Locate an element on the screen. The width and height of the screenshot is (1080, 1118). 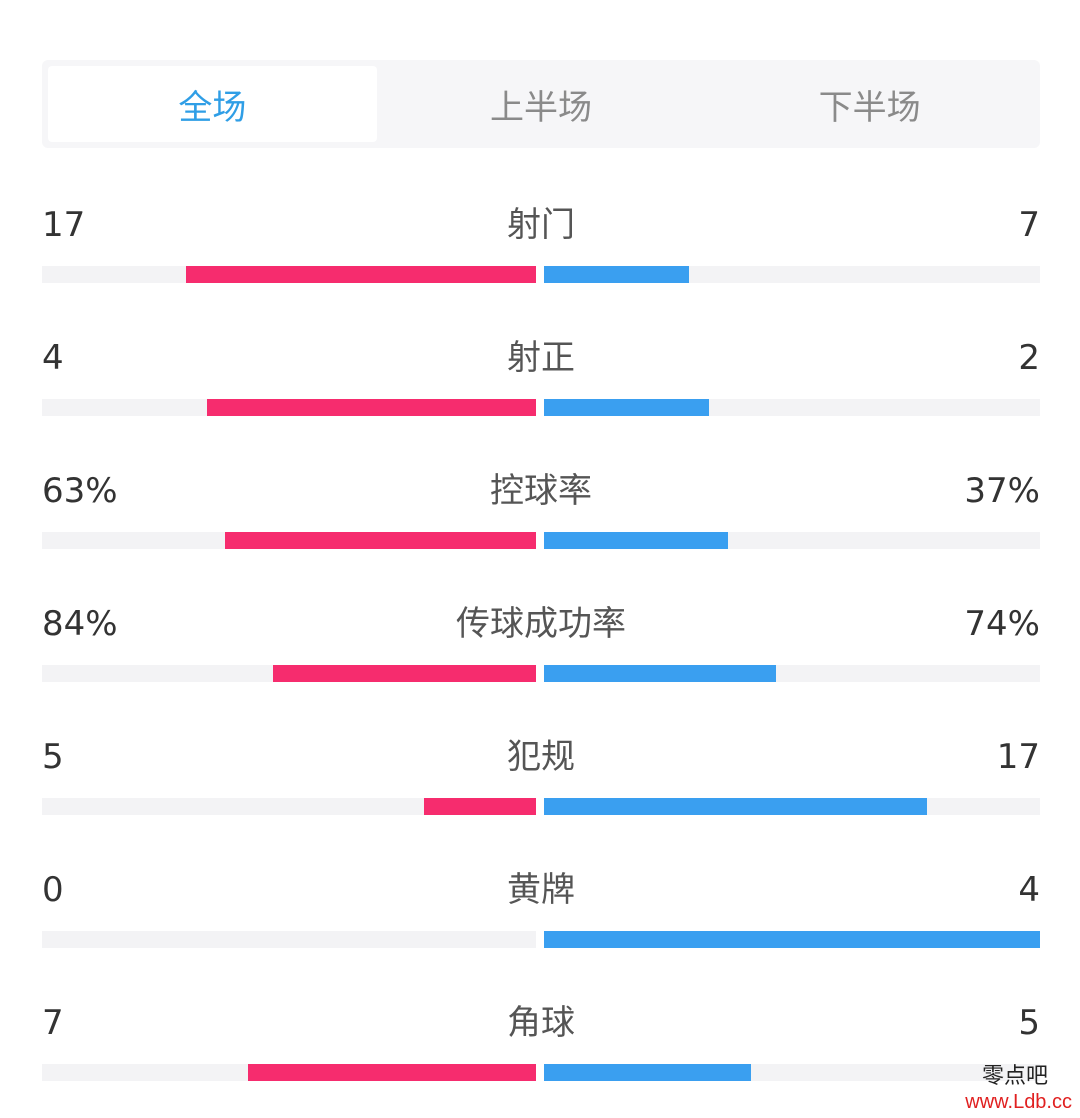
stat-row-corners: 7 角球 5 is located at coordinates (541, 1039).